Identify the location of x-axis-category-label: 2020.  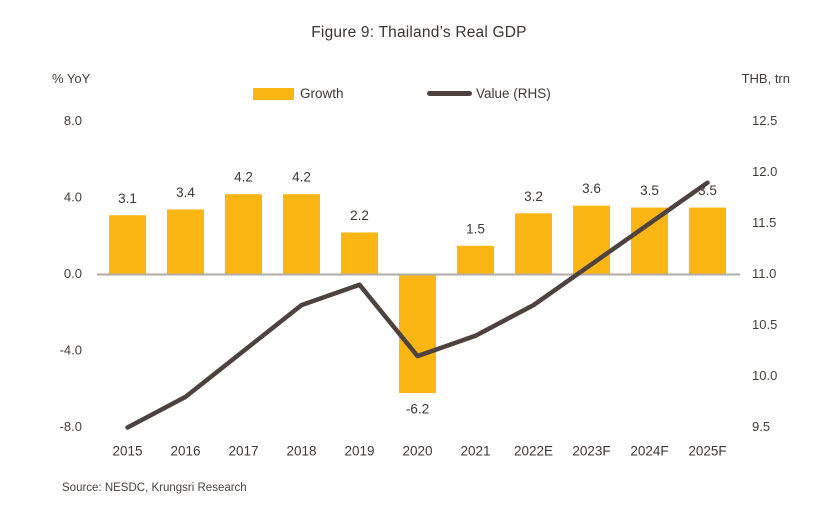
(417, 451).